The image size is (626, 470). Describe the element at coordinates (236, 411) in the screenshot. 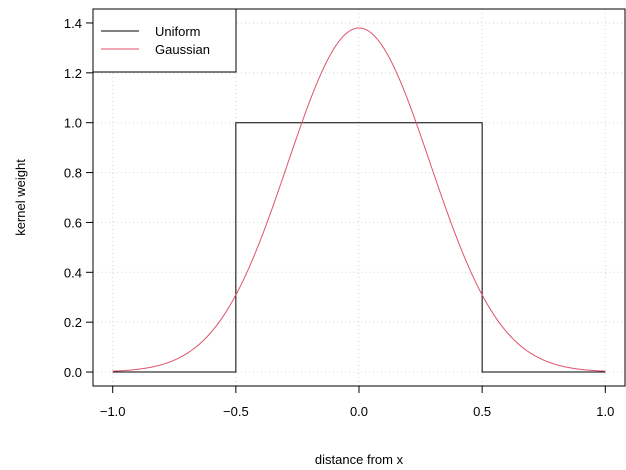

I see `x-tick-label-1: −0.5` at that location.